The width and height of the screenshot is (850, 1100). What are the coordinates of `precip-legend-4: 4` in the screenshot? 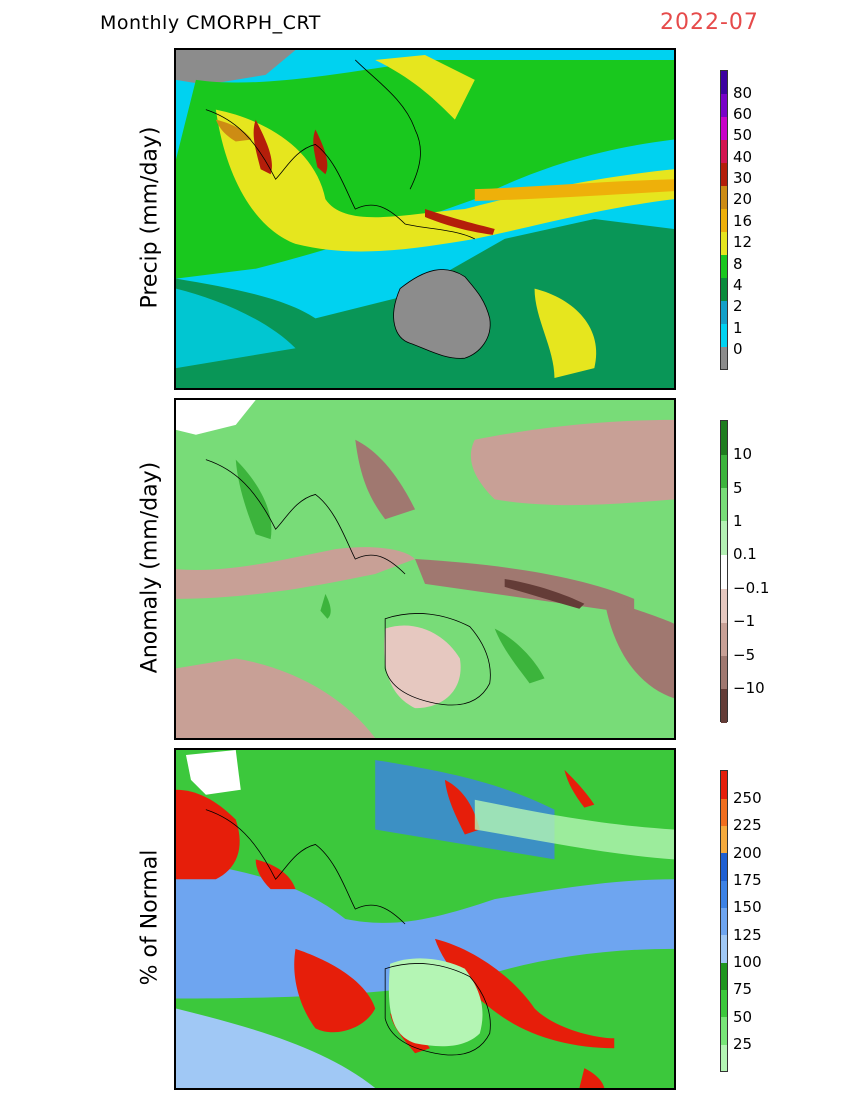 It's located at (738, 285).